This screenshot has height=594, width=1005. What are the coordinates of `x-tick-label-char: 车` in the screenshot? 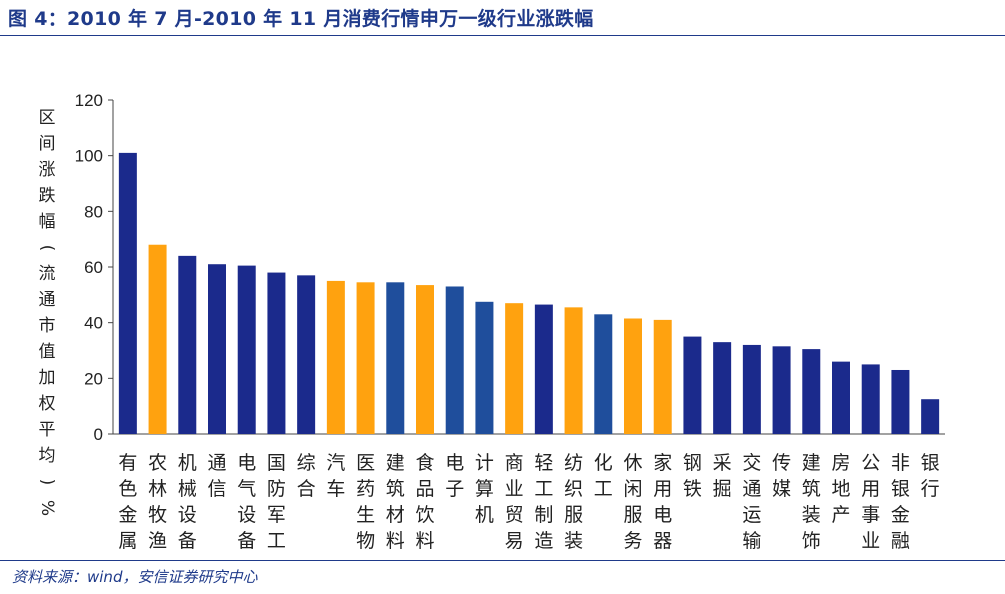 It's located at (335, 489).